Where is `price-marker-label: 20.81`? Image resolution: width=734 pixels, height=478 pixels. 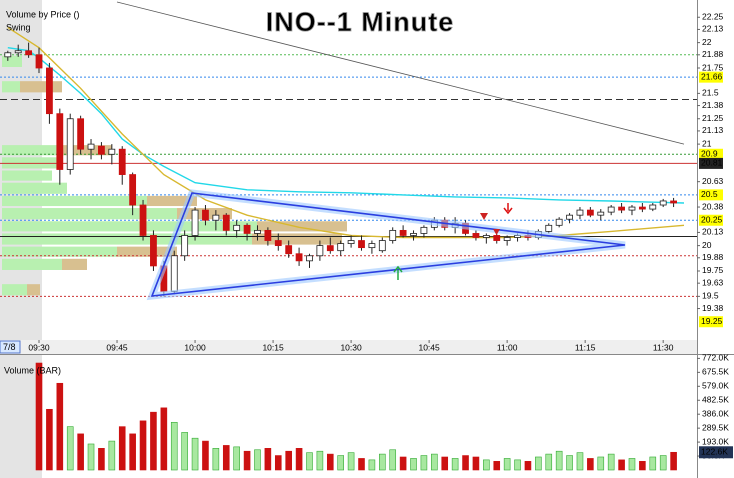
price-marker-label: 20.81 is located at coordinates (712, 163).